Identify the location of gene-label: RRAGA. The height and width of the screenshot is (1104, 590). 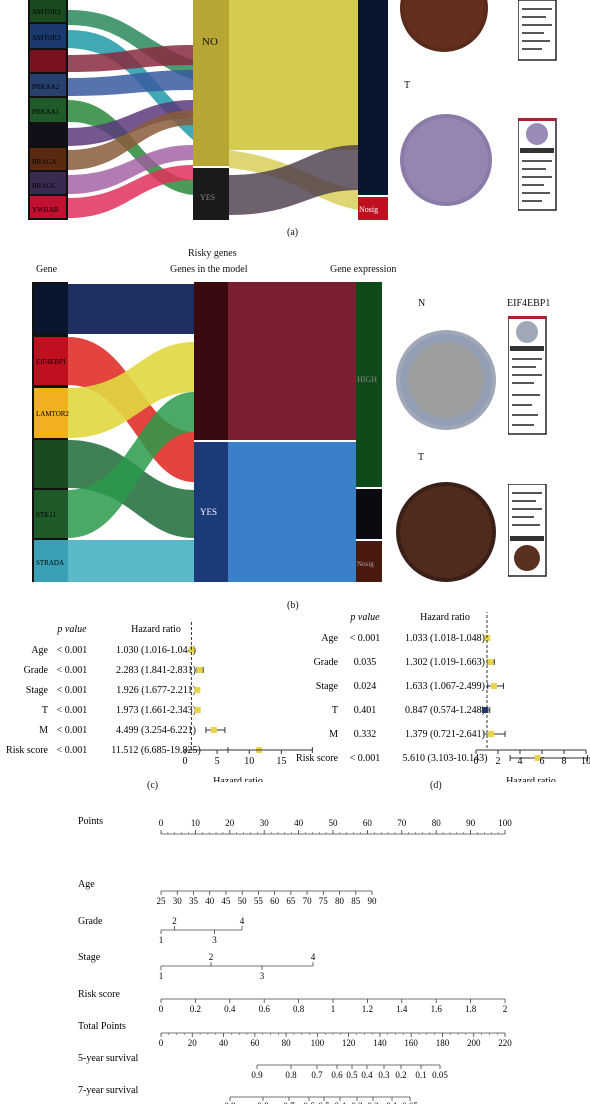
(44, 162).